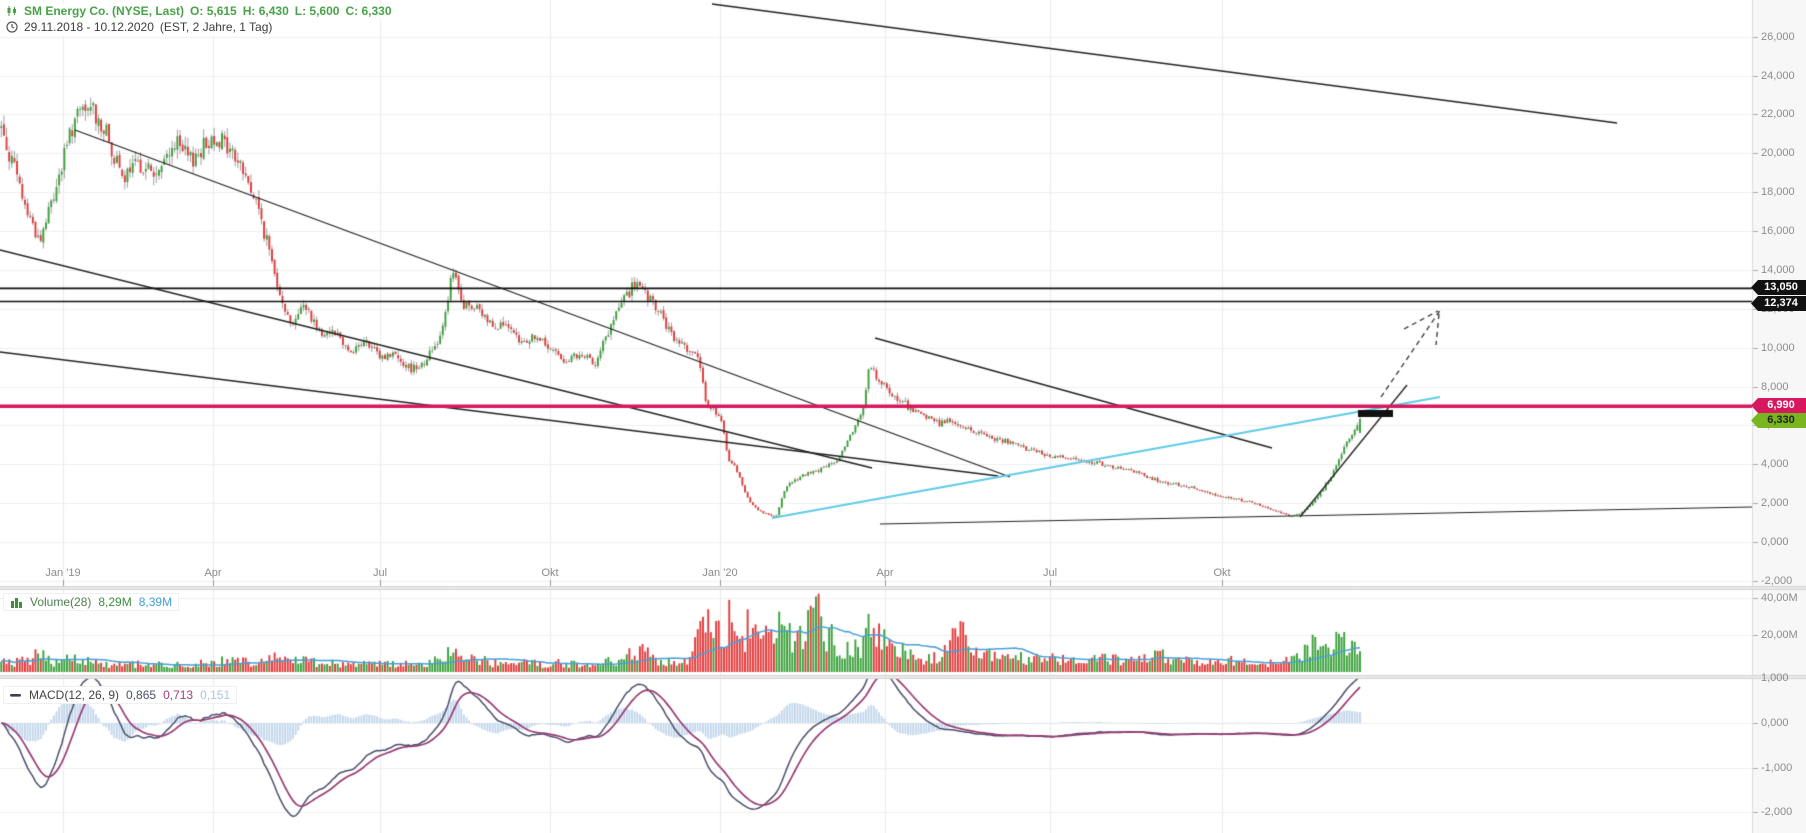  What do you see at coordinates (61, 602) in the screenshot?
I see `volume-label: Volume(28)` at bounding box center [61, 602].